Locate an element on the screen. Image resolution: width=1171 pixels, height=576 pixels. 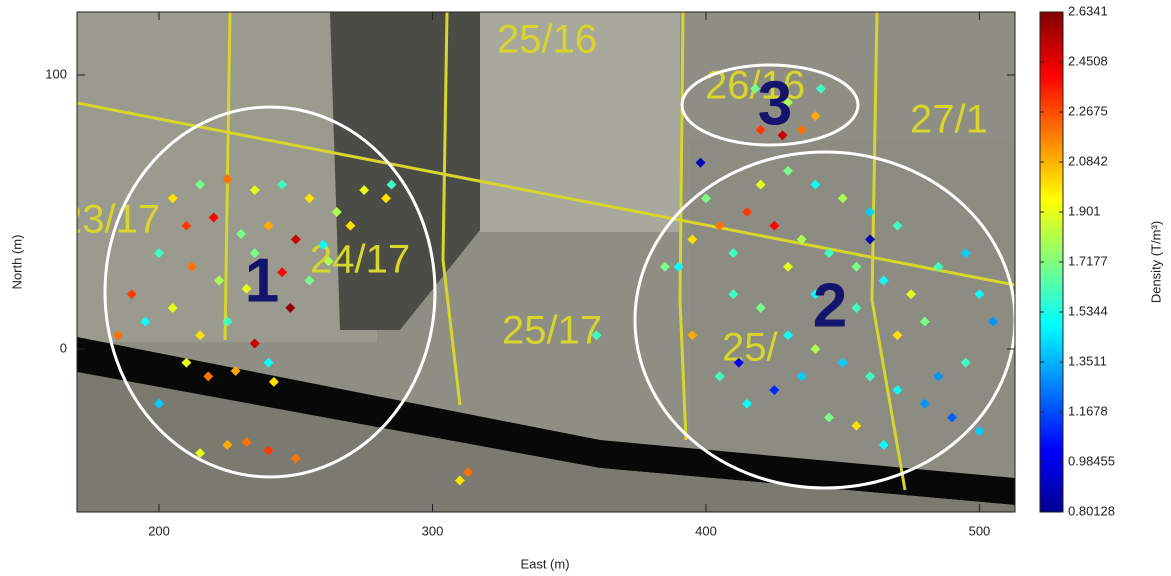
colorbar-tick-label: 1.1678 is located at coordinates (1088, 410).